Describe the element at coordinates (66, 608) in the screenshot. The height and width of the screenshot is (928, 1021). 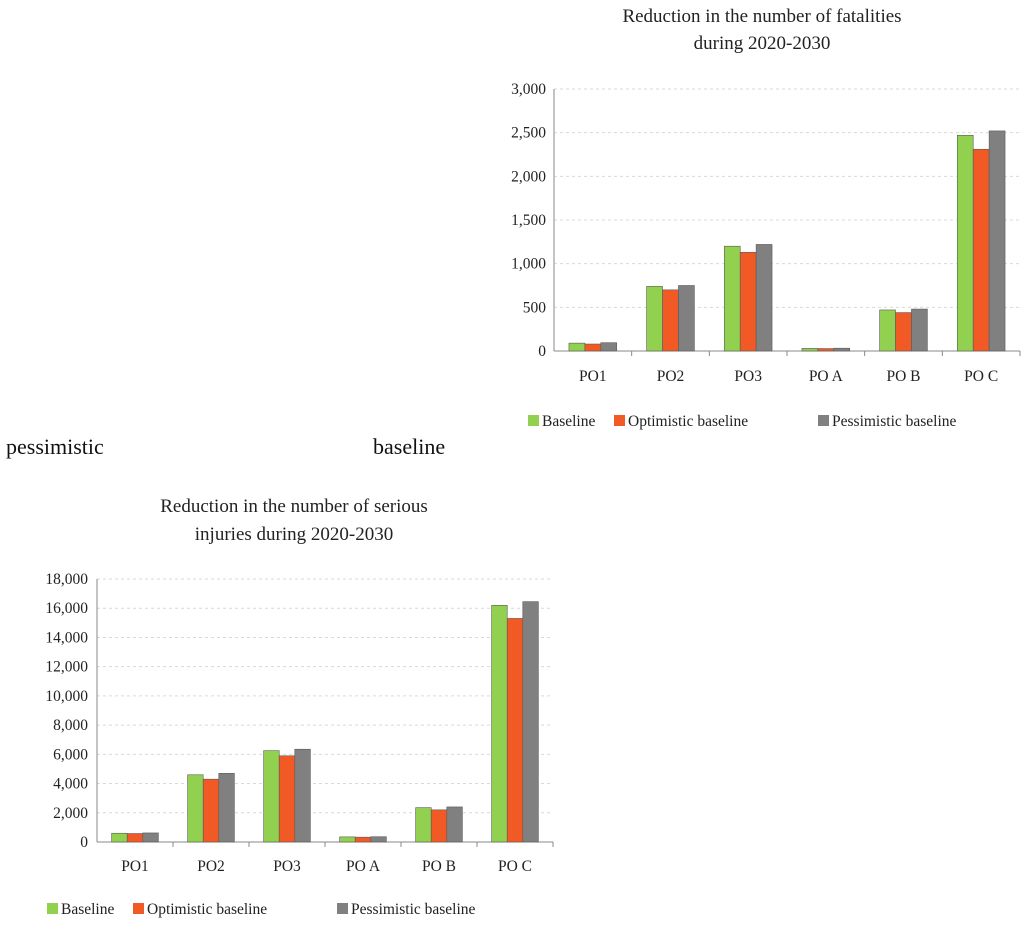
I see `y-tick-label: 16,000` at that location.